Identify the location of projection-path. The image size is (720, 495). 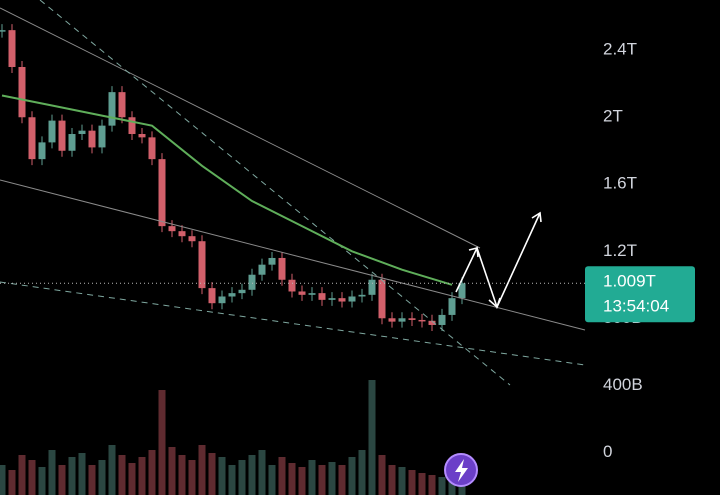
(498, 261).